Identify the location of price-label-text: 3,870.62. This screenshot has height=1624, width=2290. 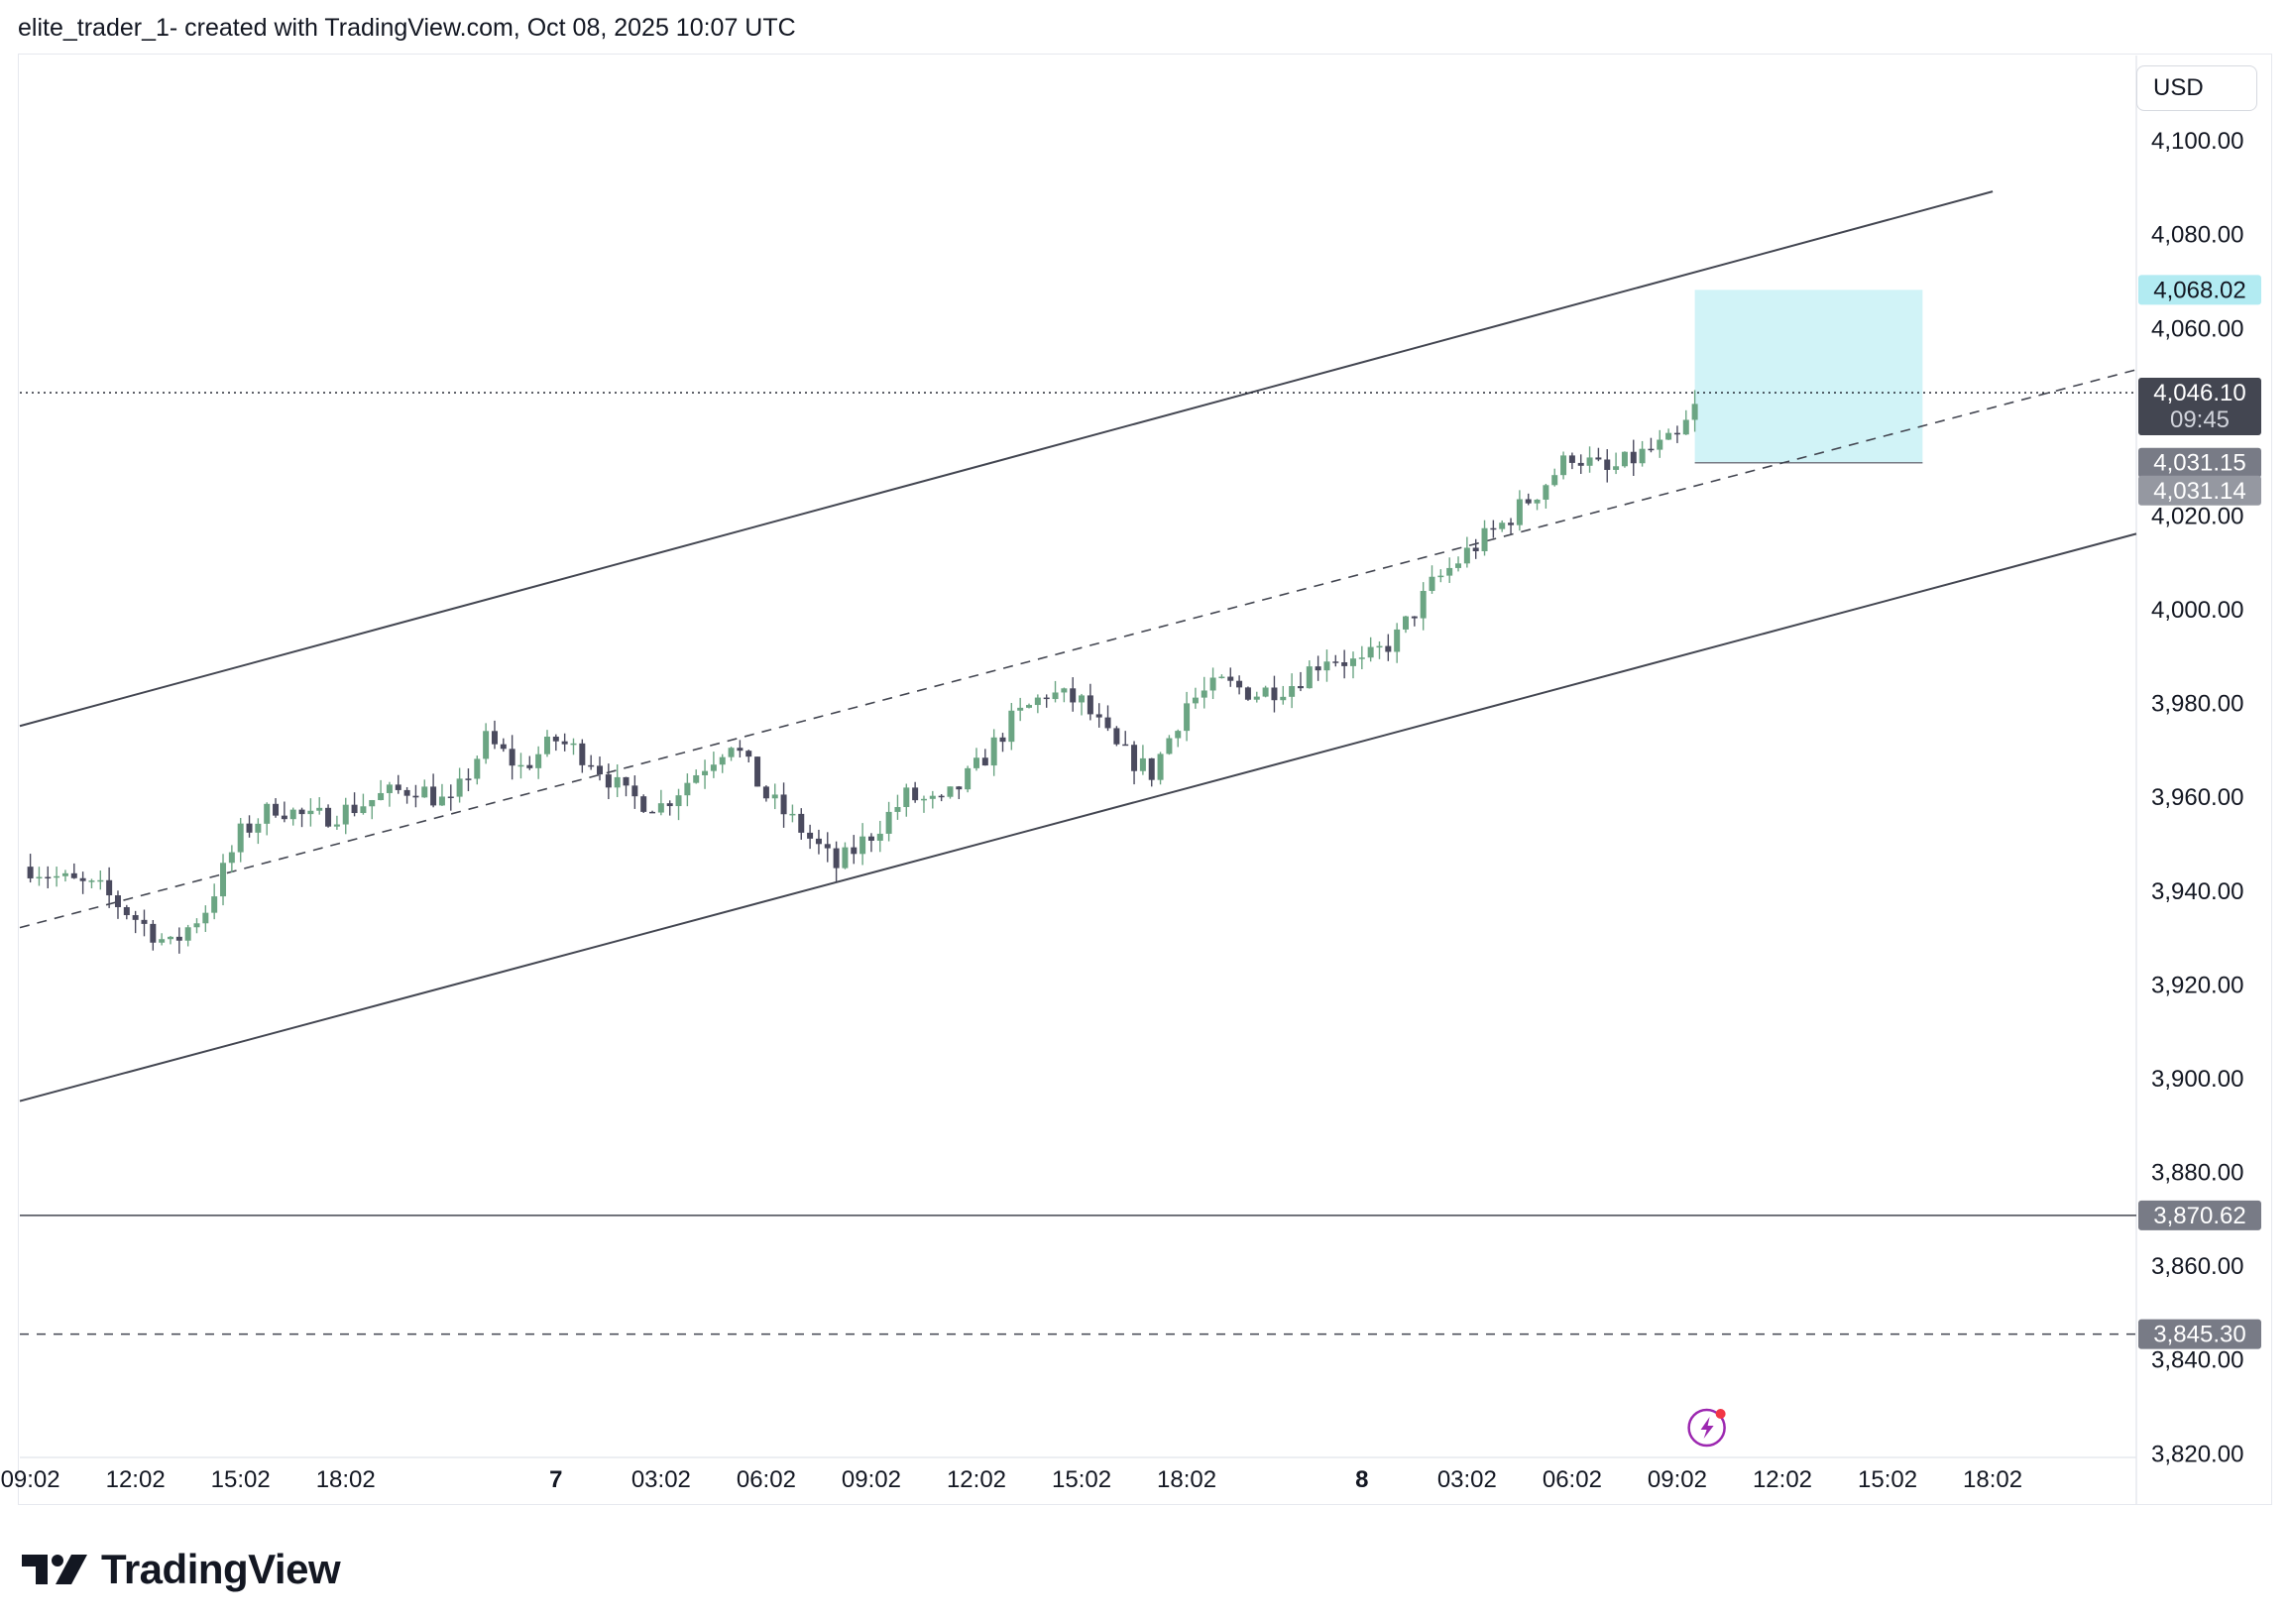
(2199, 1216).